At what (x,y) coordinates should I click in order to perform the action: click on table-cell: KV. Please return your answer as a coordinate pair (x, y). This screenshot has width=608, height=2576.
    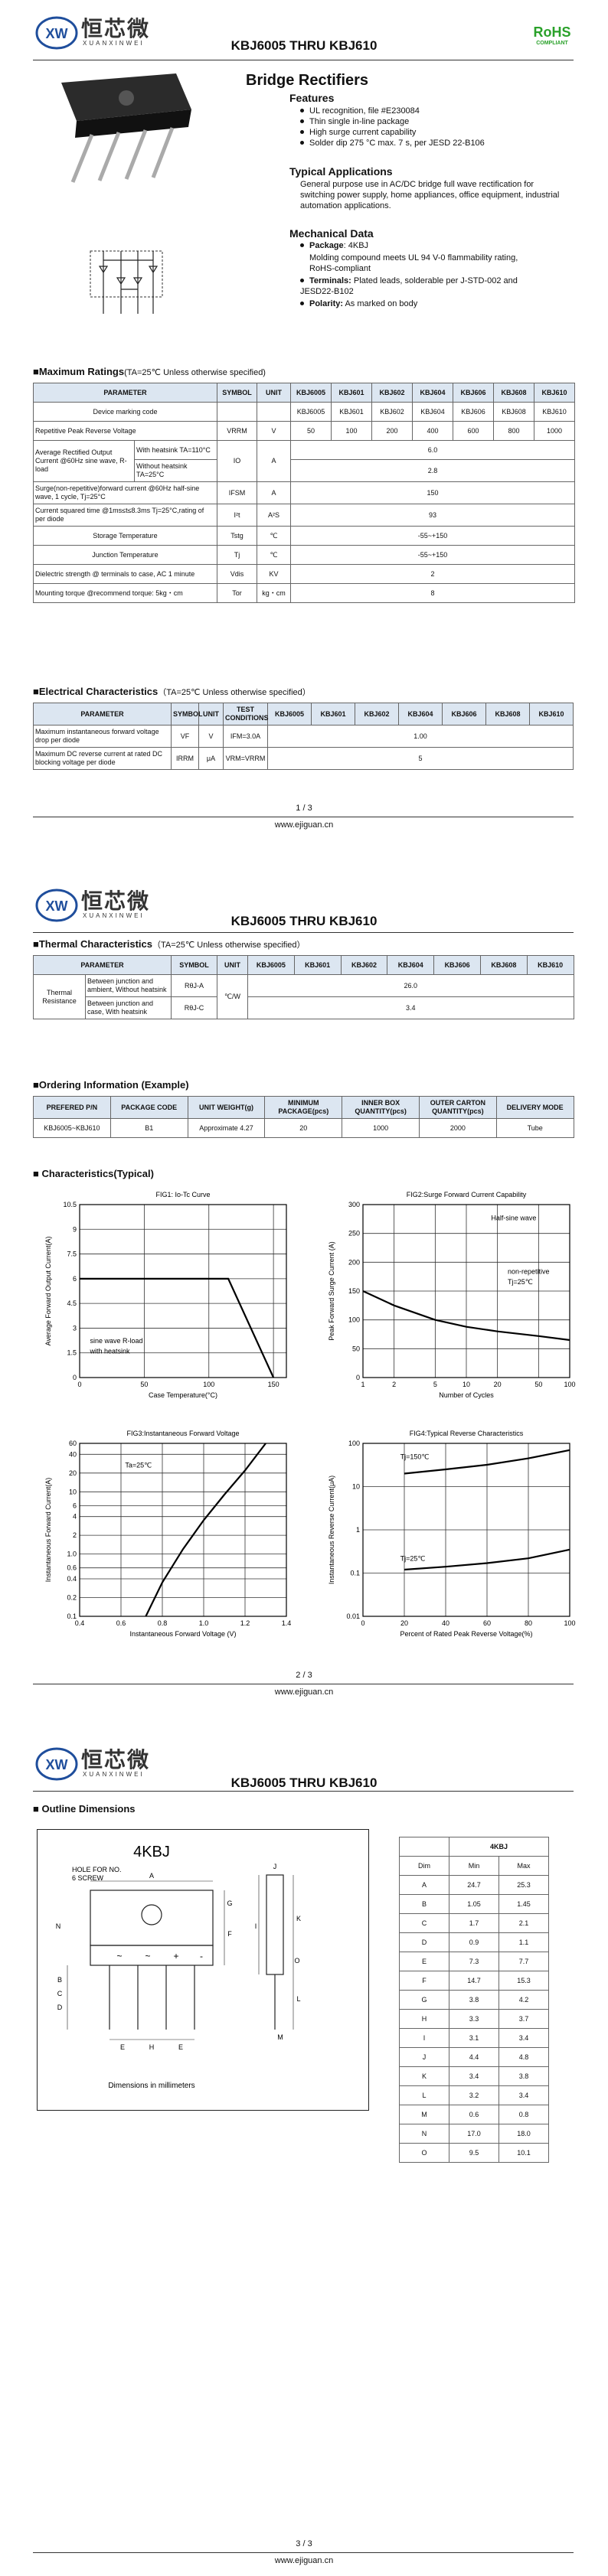
    Looking at the image, I should click on (274, 574).